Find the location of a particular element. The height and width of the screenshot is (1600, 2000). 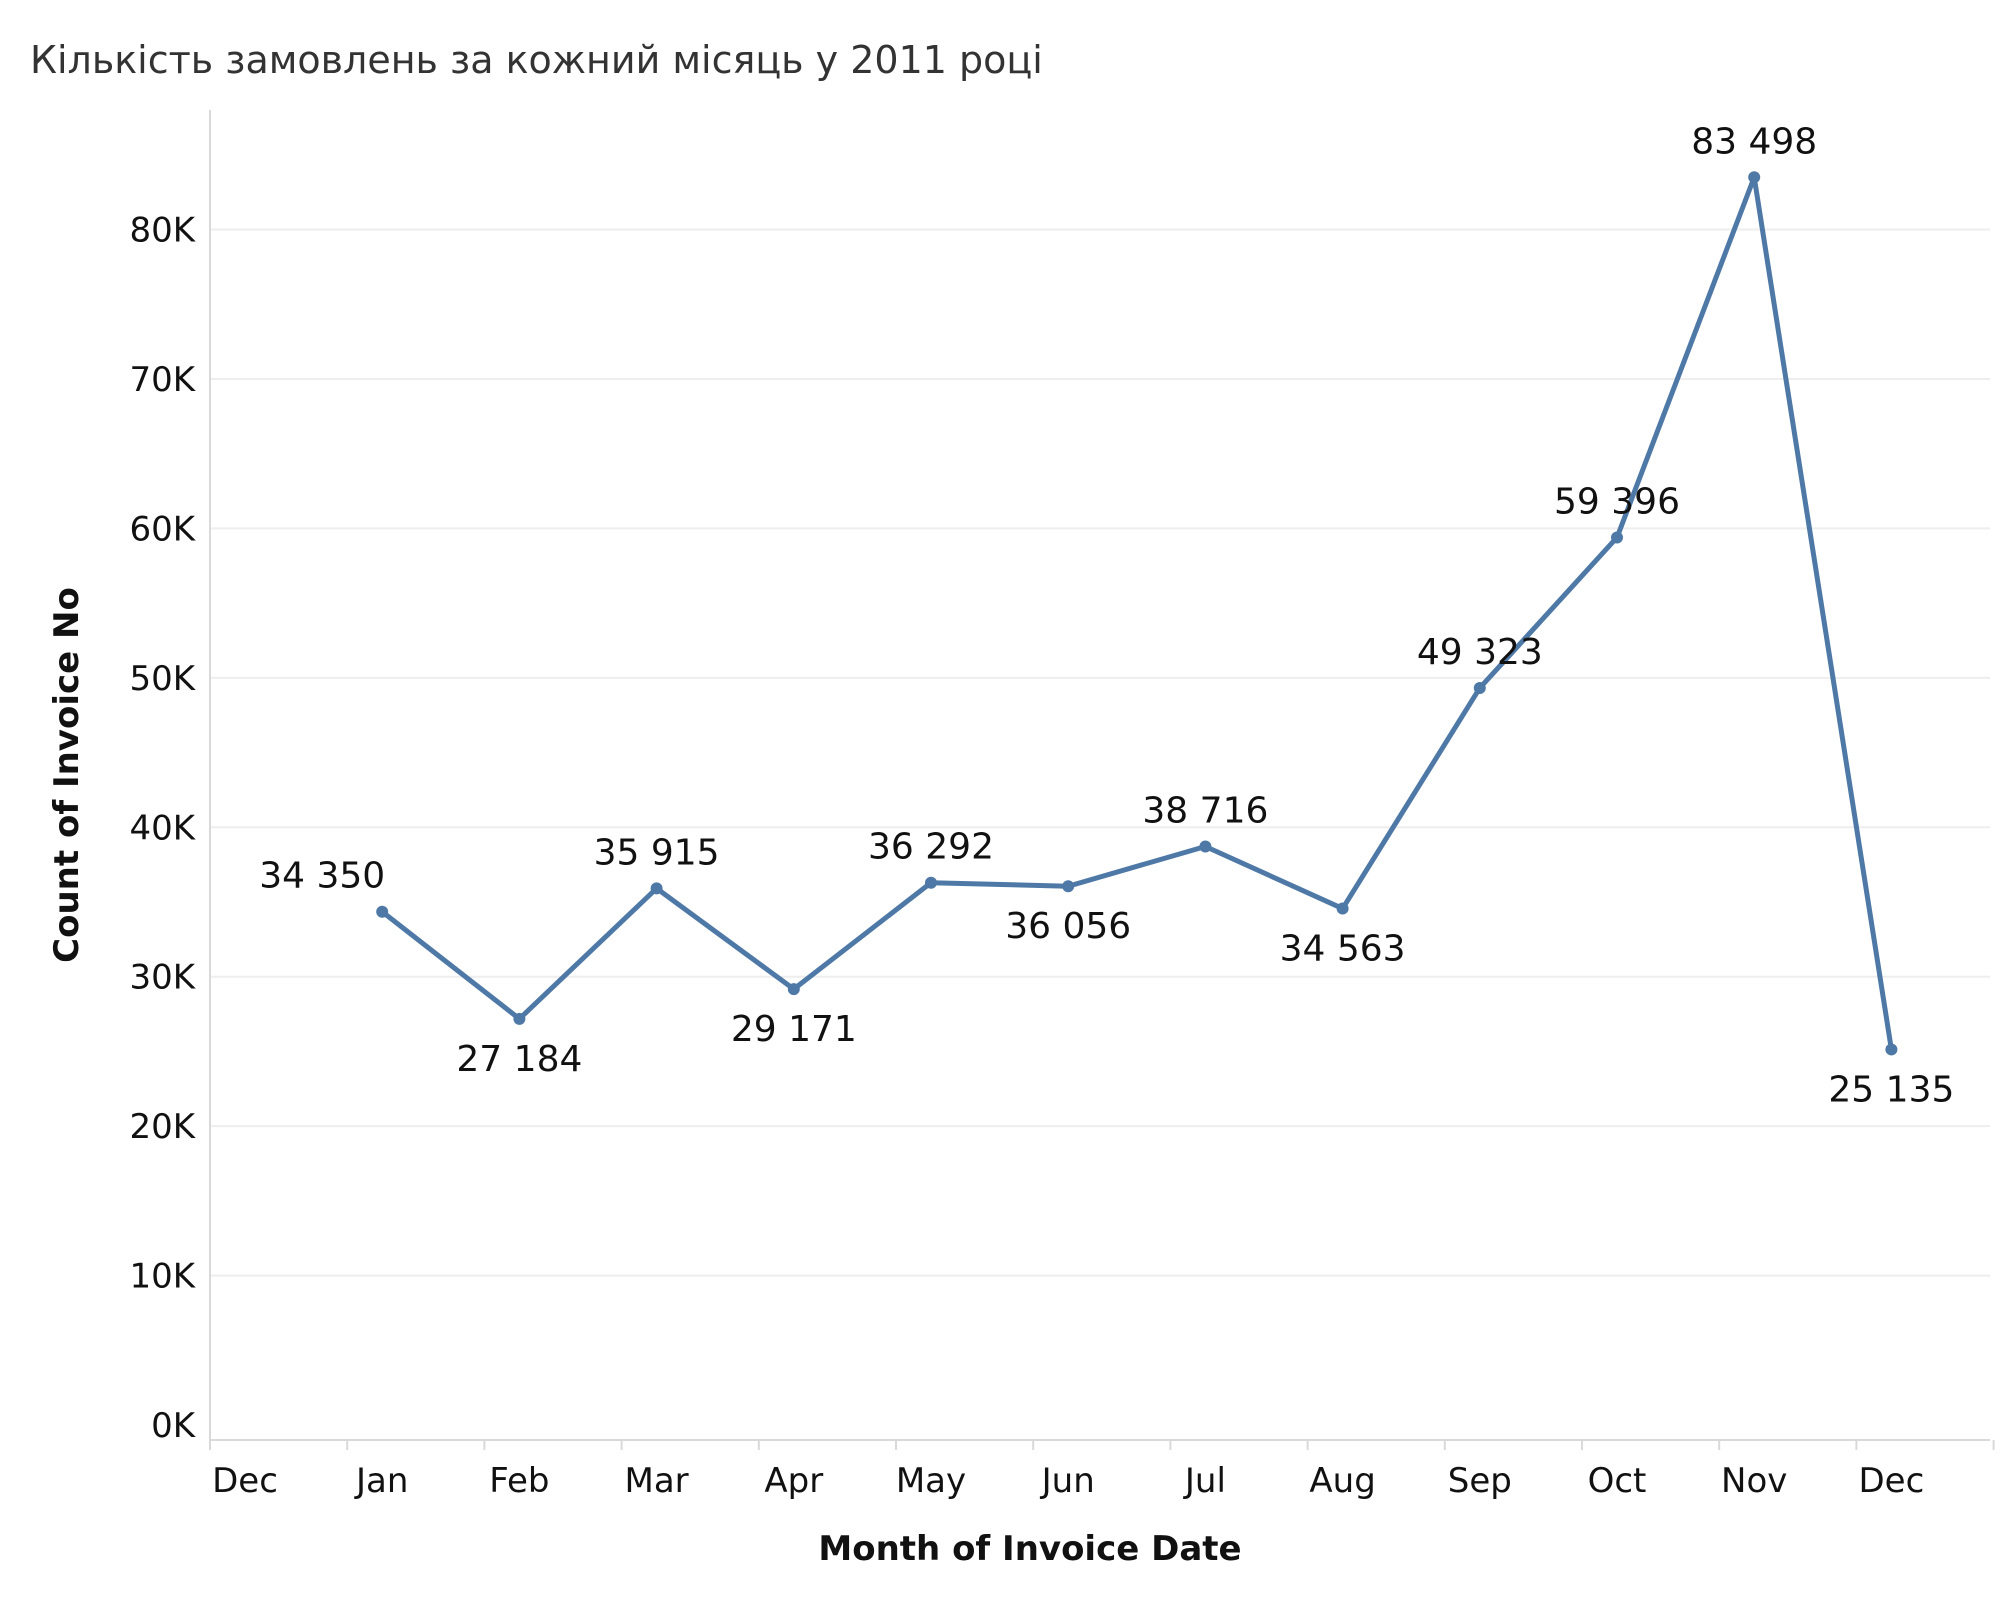

data-label: 35 915 is located at coordinates (657, 852).